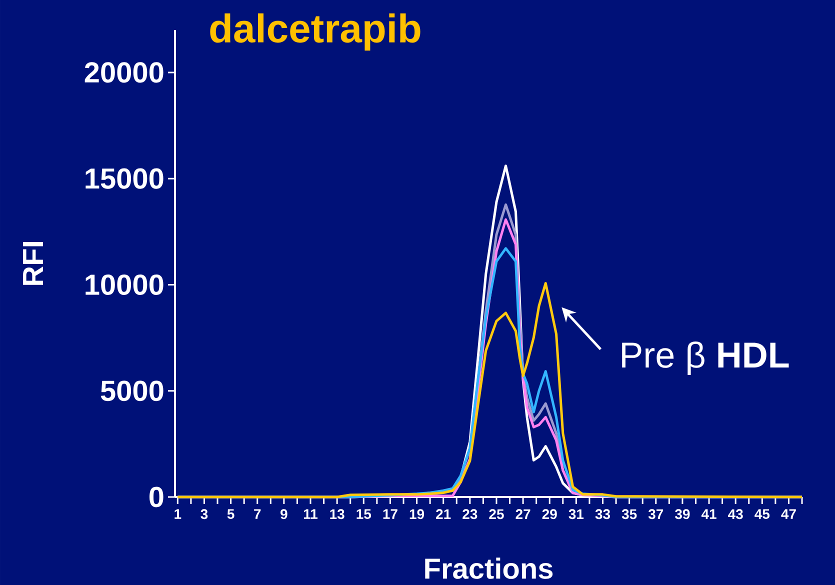 The width and height of the screenshot is (835, 585). I want to click on x-tick-label: 27, so click(523, 514).